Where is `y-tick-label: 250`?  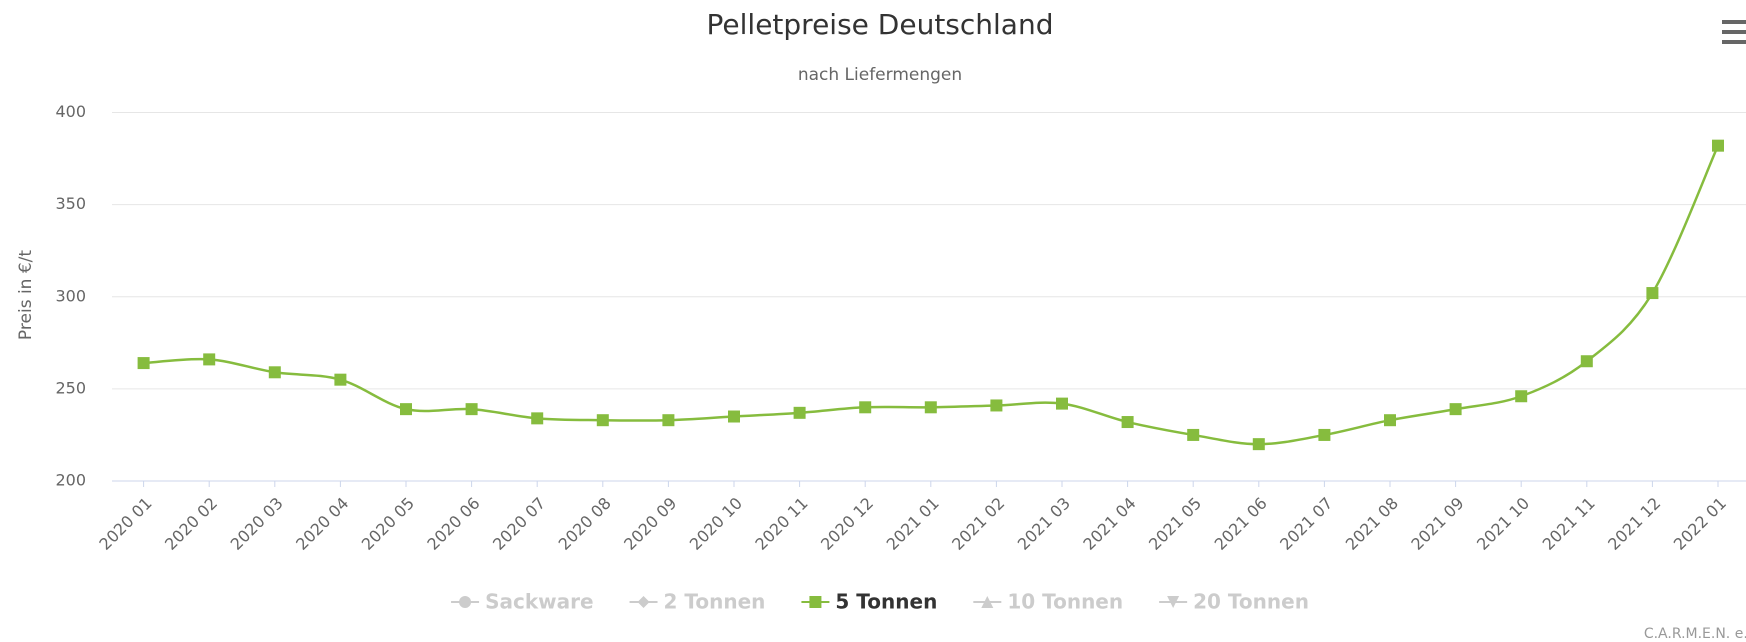
y-tick-label: 250 is located at coordinates (70, 387).